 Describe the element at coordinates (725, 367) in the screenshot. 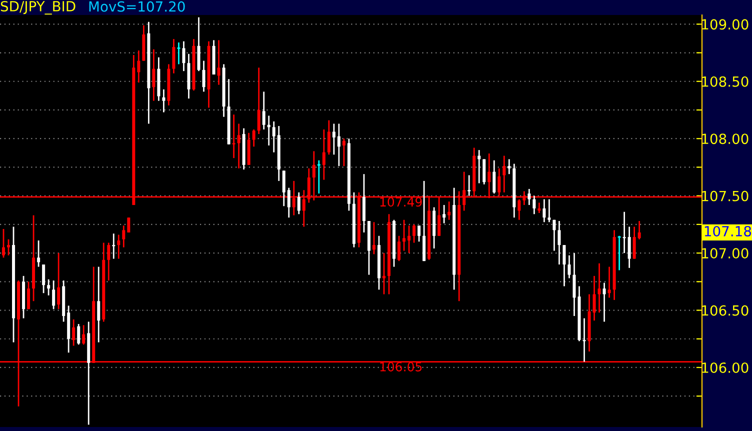

I see `y-tick-label: 106.00` at that location.